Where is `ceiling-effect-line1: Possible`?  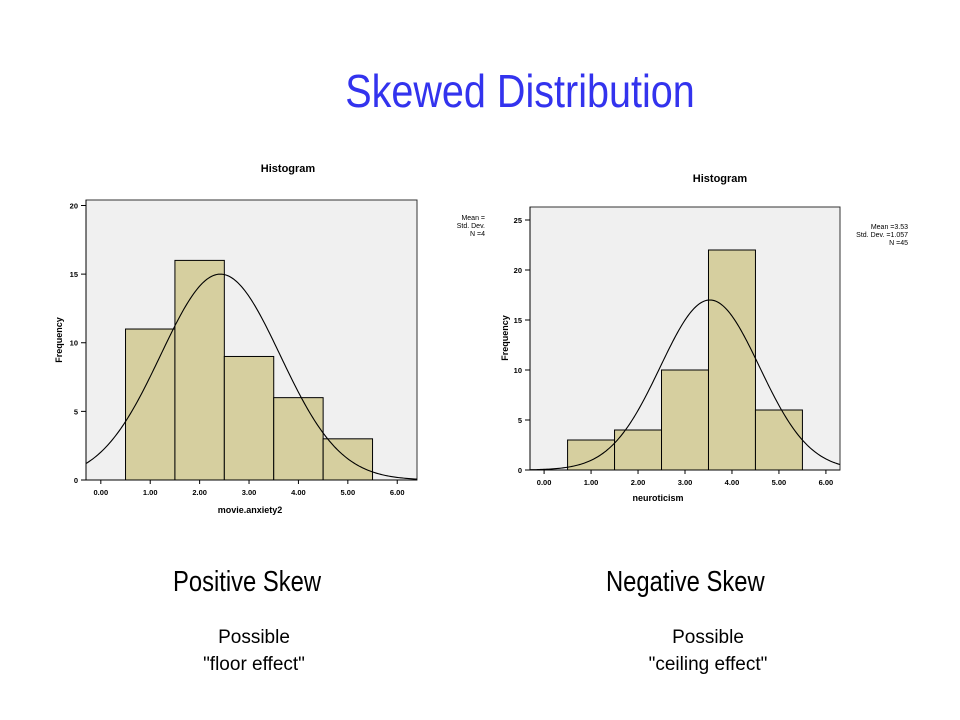
ceiling-effect-line1: Possible is located at coordinates (708, 637).